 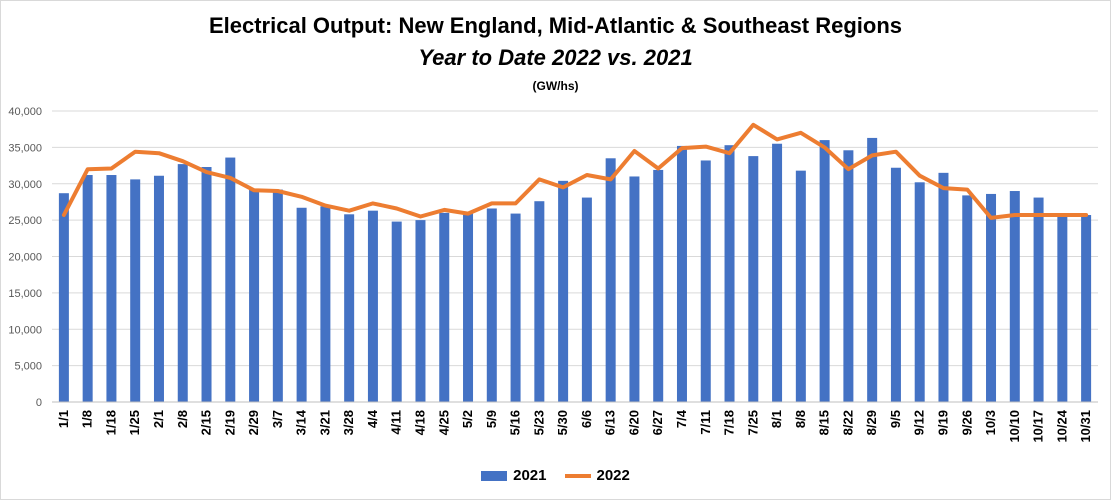 What do you see at coordinates (372, 418) in the screenshot?
I see `x-tick-label: 4/4` at bounding box center [372, 418].